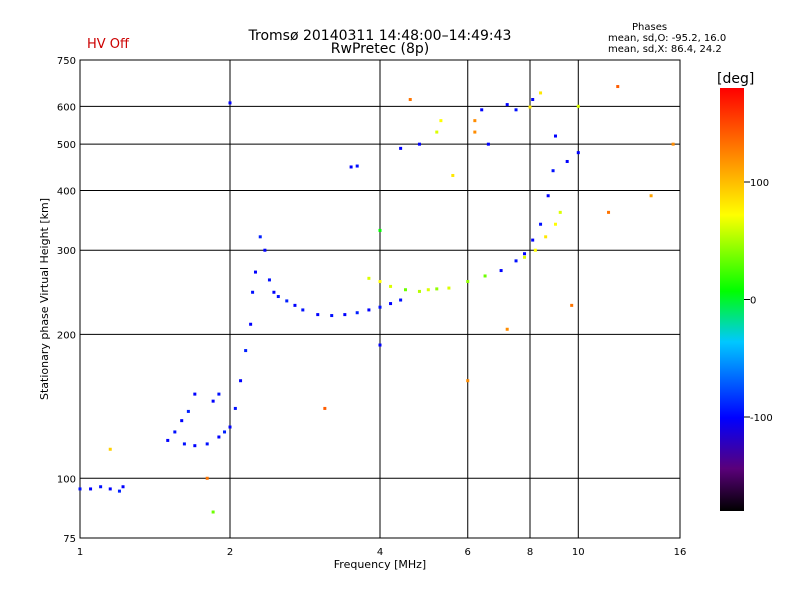  I want to click on y-tick-label: 200, so click(66, 335).